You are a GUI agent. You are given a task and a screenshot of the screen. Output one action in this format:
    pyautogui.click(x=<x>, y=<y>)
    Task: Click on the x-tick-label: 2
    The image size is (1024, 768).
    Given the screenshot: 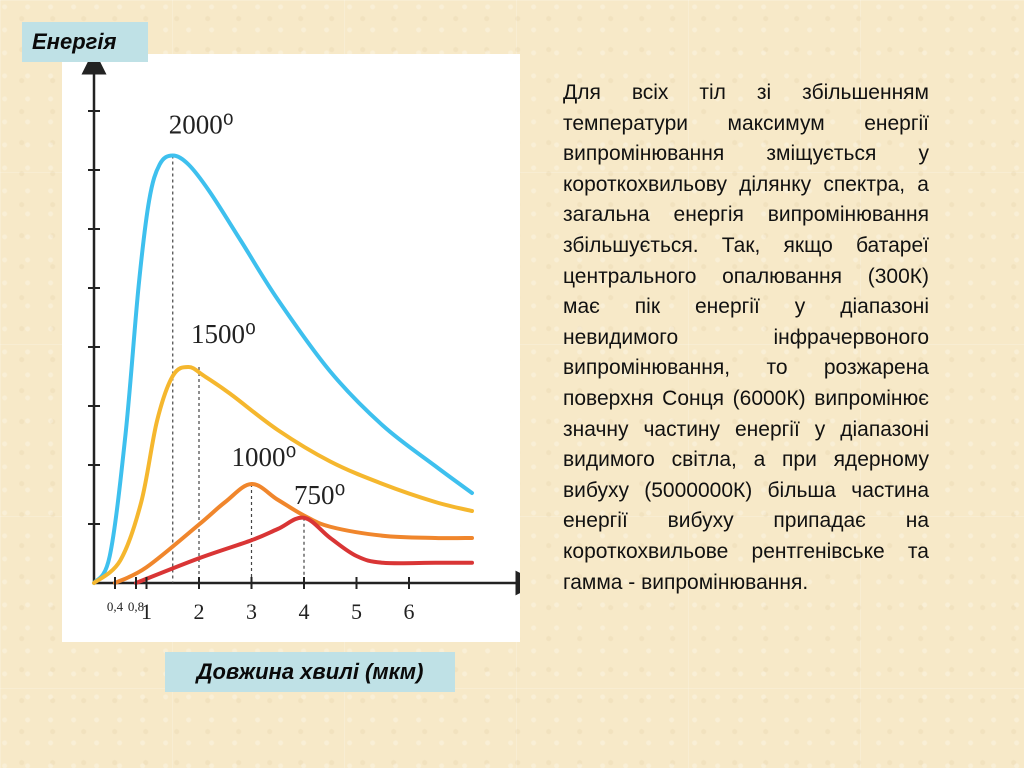 What is the action you would take?
    pyautogui.click(x=199, y=611)
    